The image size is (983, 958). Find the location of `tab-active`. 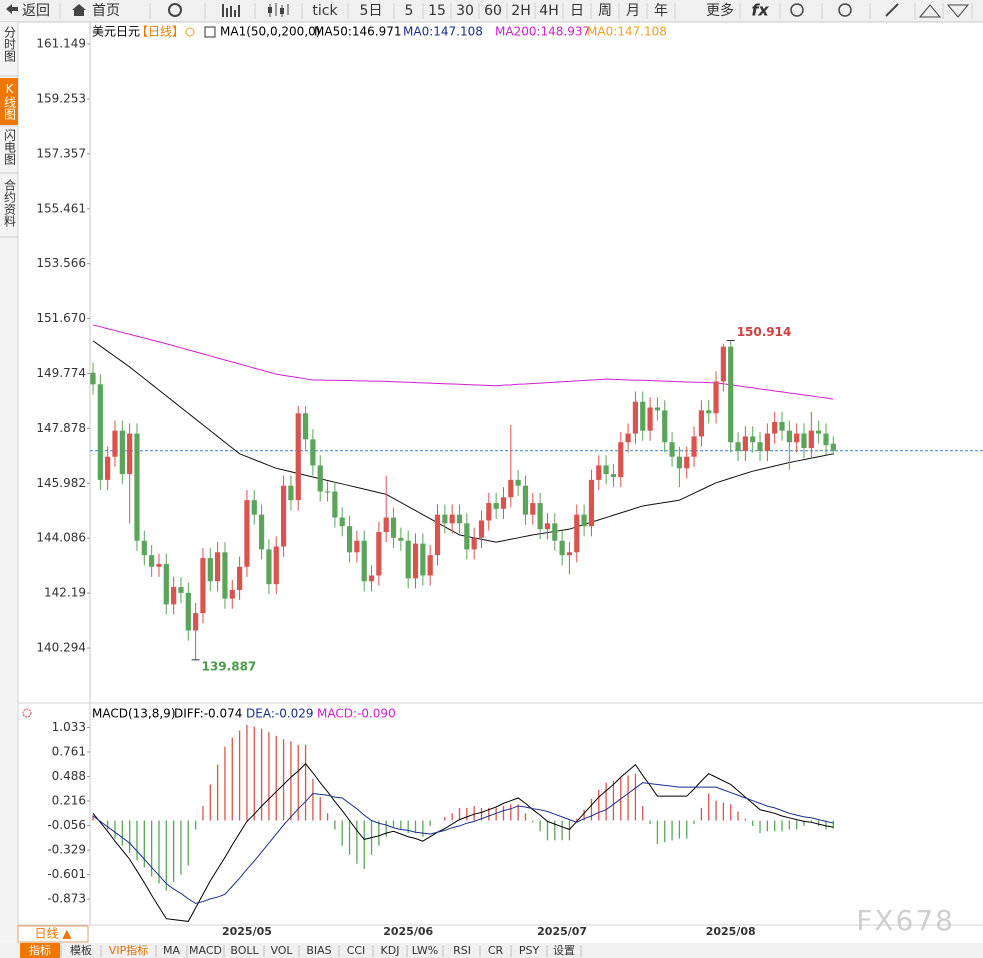

tab-active is located at coordinates (40, 950).